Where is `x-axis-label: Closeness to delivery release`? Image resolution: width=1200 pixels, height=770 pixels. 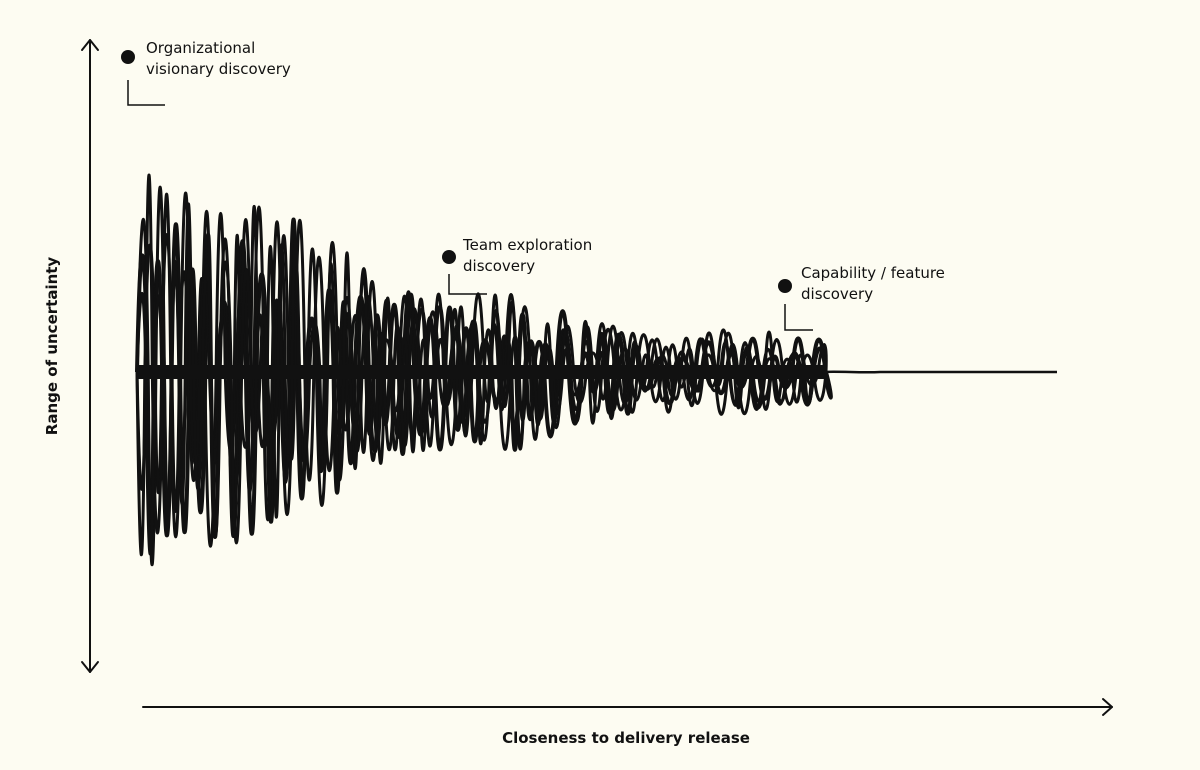
x-axis-label: Closeness to delivery release is located at coordinates (626, 738).